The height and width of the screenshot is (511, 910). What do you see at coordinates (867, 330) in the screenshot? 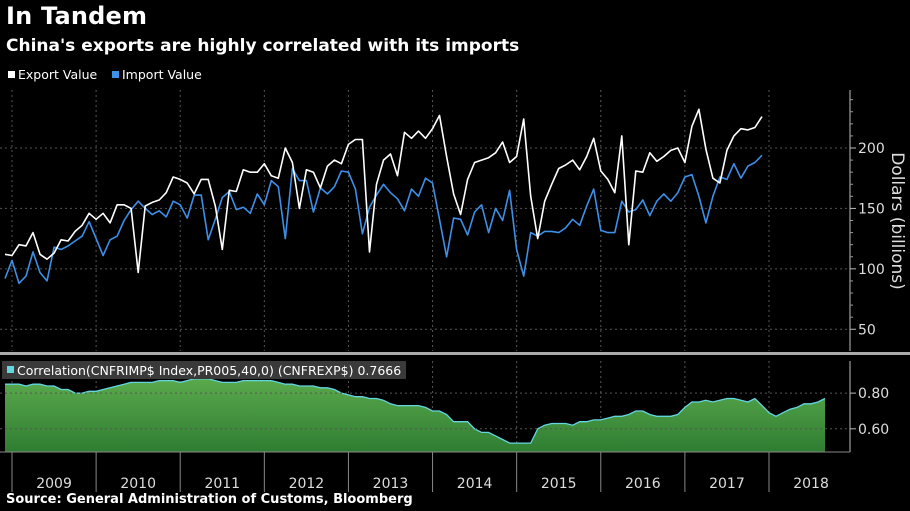
I see `ytick-label: 50` at bounding box center [867, 330].